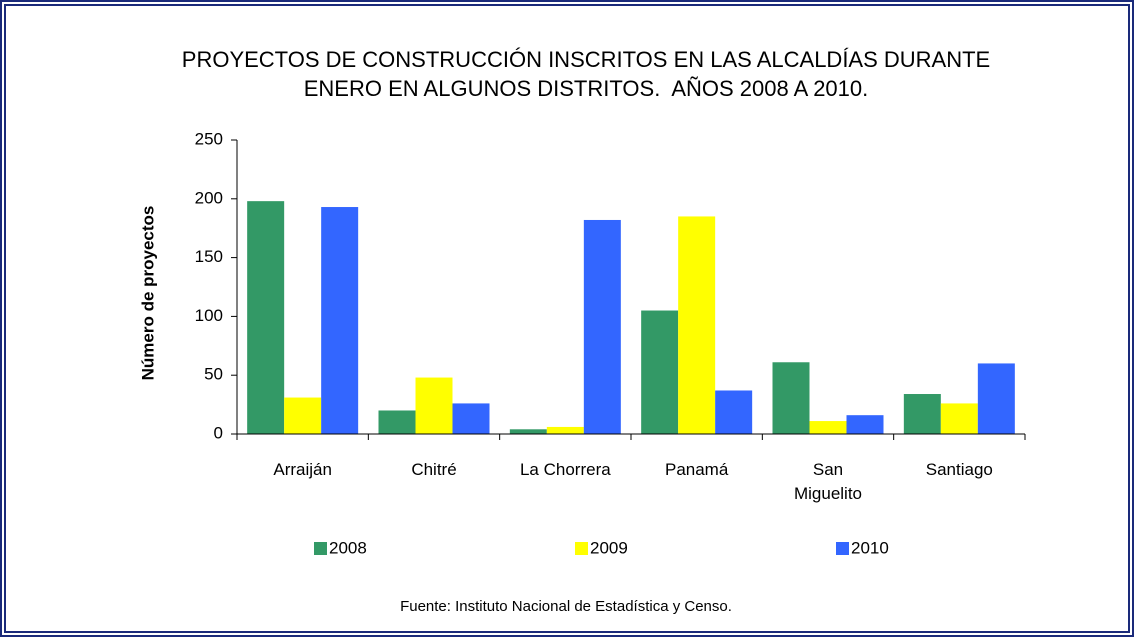 This screenshot has height=637, width=1134. I want to click on y-axis-label: Número de proyectos, so click(147, 293).